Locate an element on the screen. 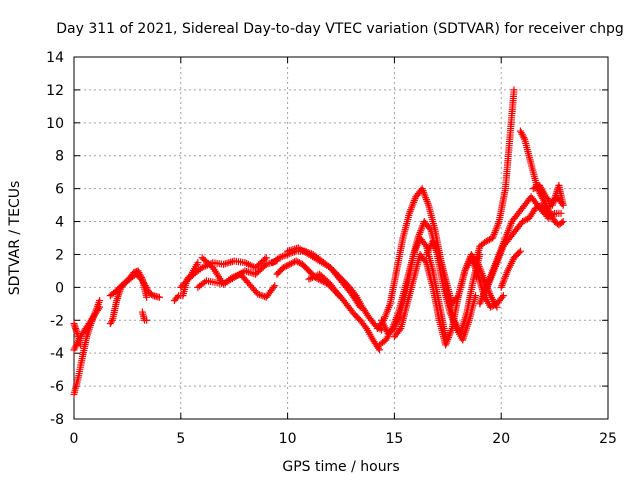 The image size is (640, 480). x-tick-label: 20 is located at coordinates (501, 439).